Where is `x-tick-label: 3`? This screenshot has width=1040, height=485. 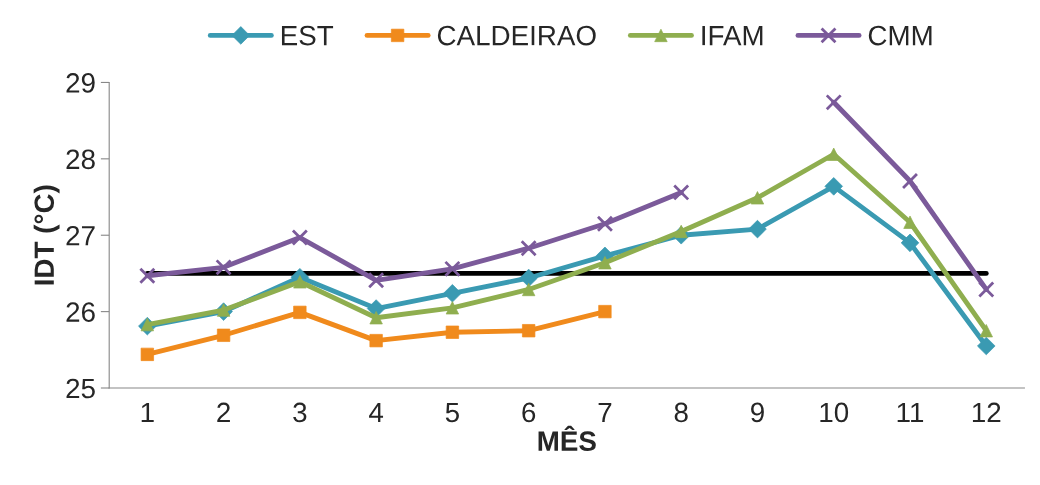 x-tick-label: 3 is located at coordinates (300, 412).